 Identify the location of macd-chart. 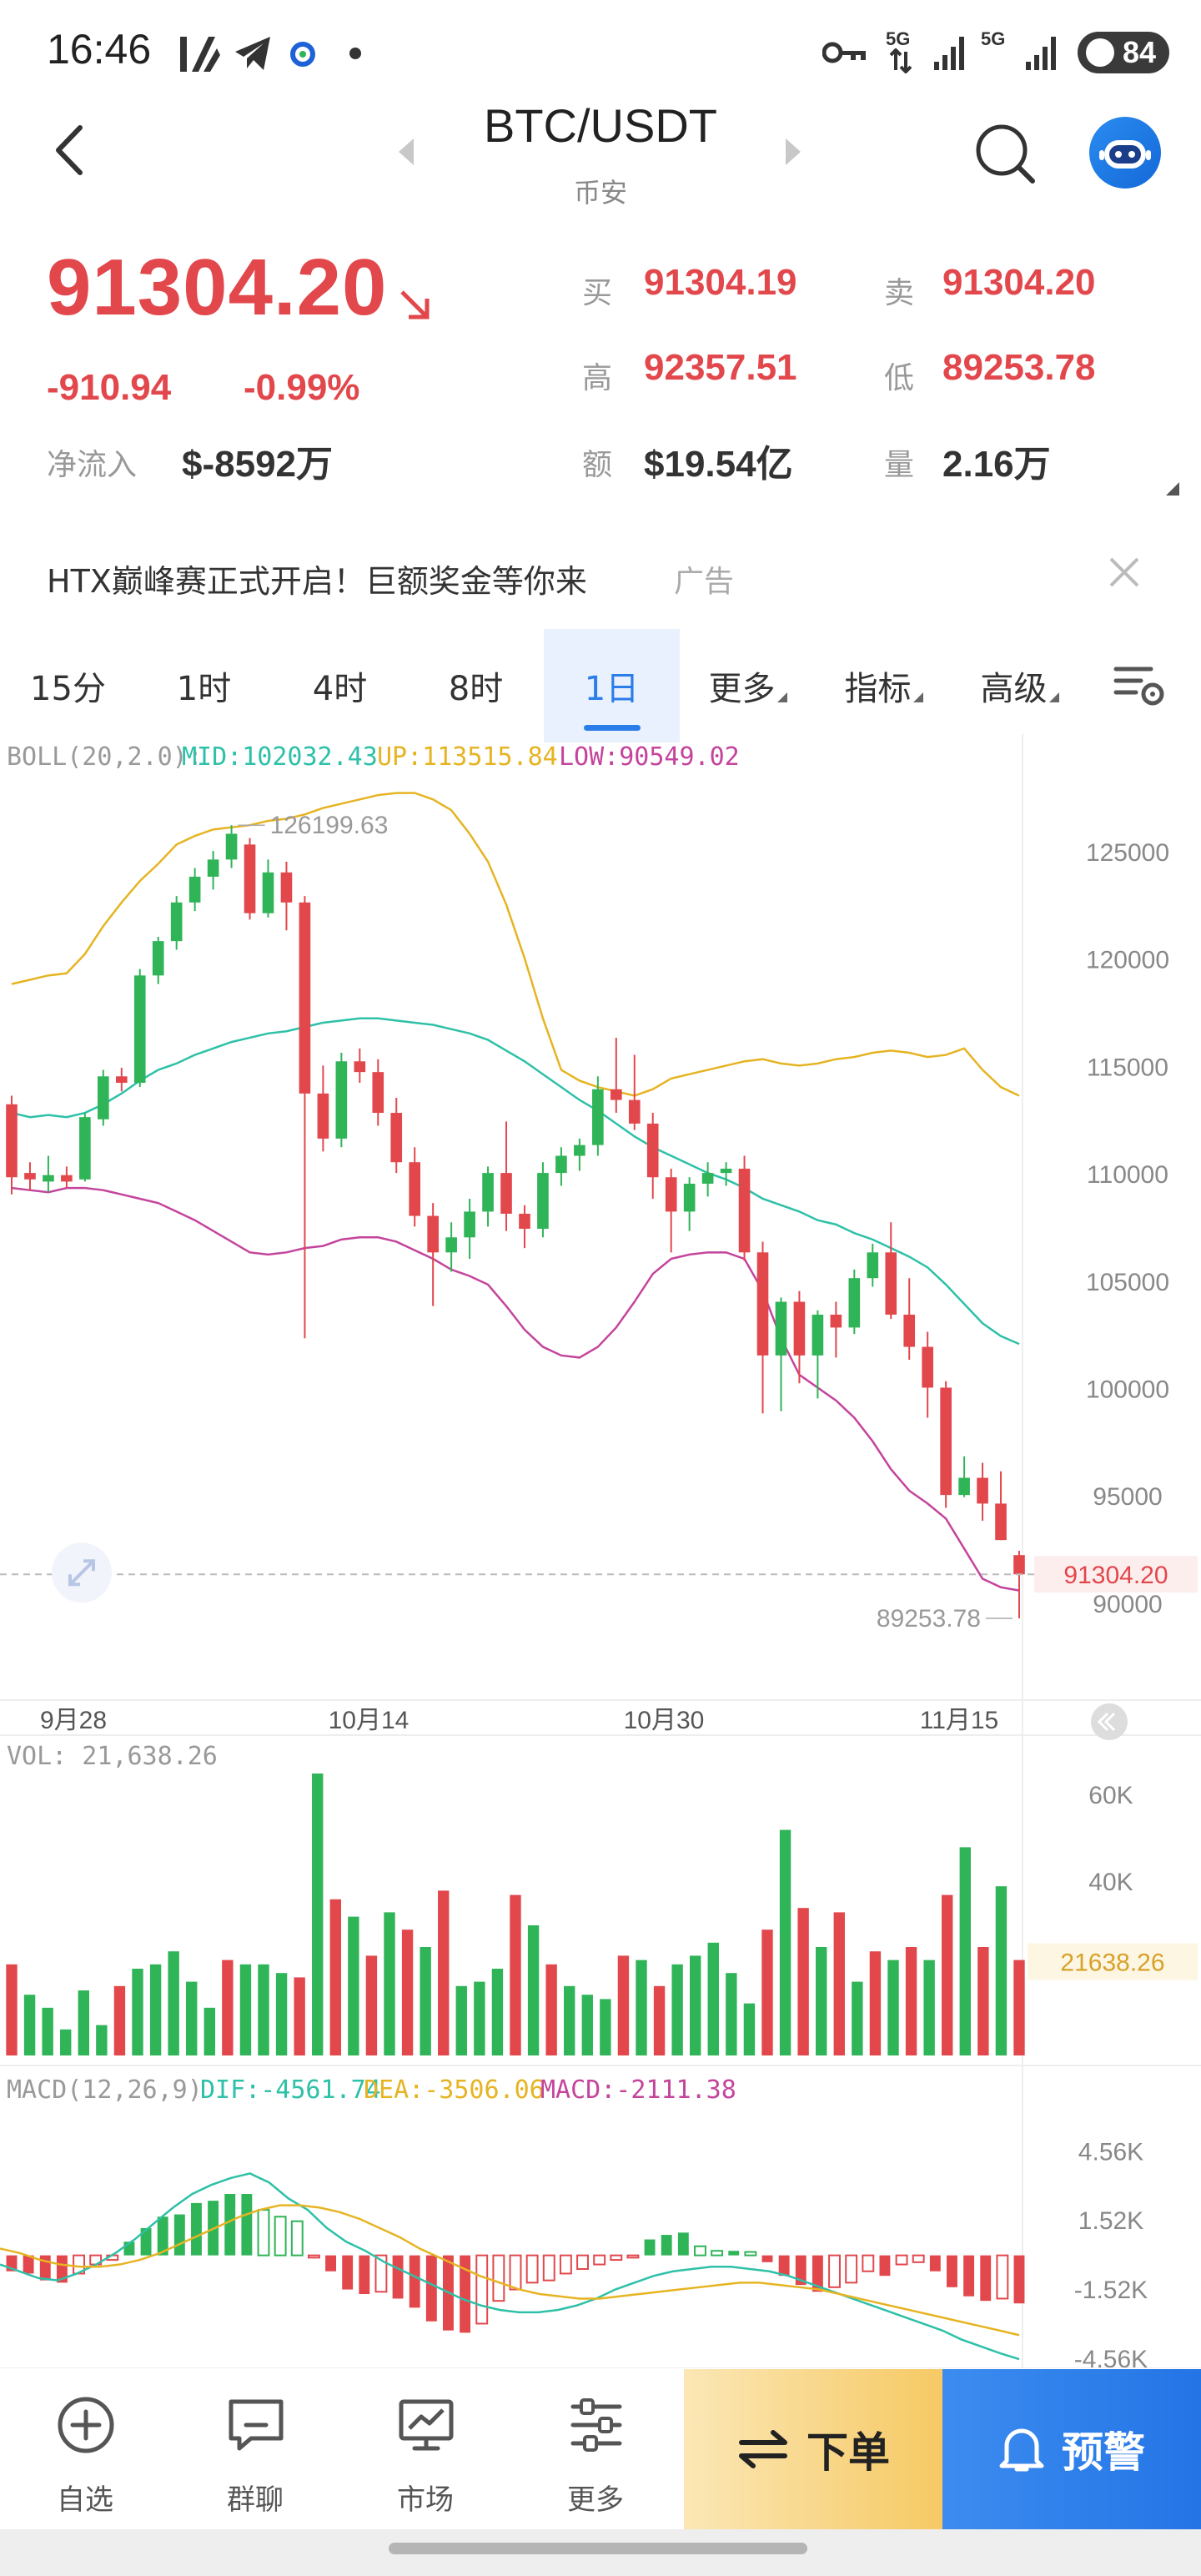
(513, 2266).